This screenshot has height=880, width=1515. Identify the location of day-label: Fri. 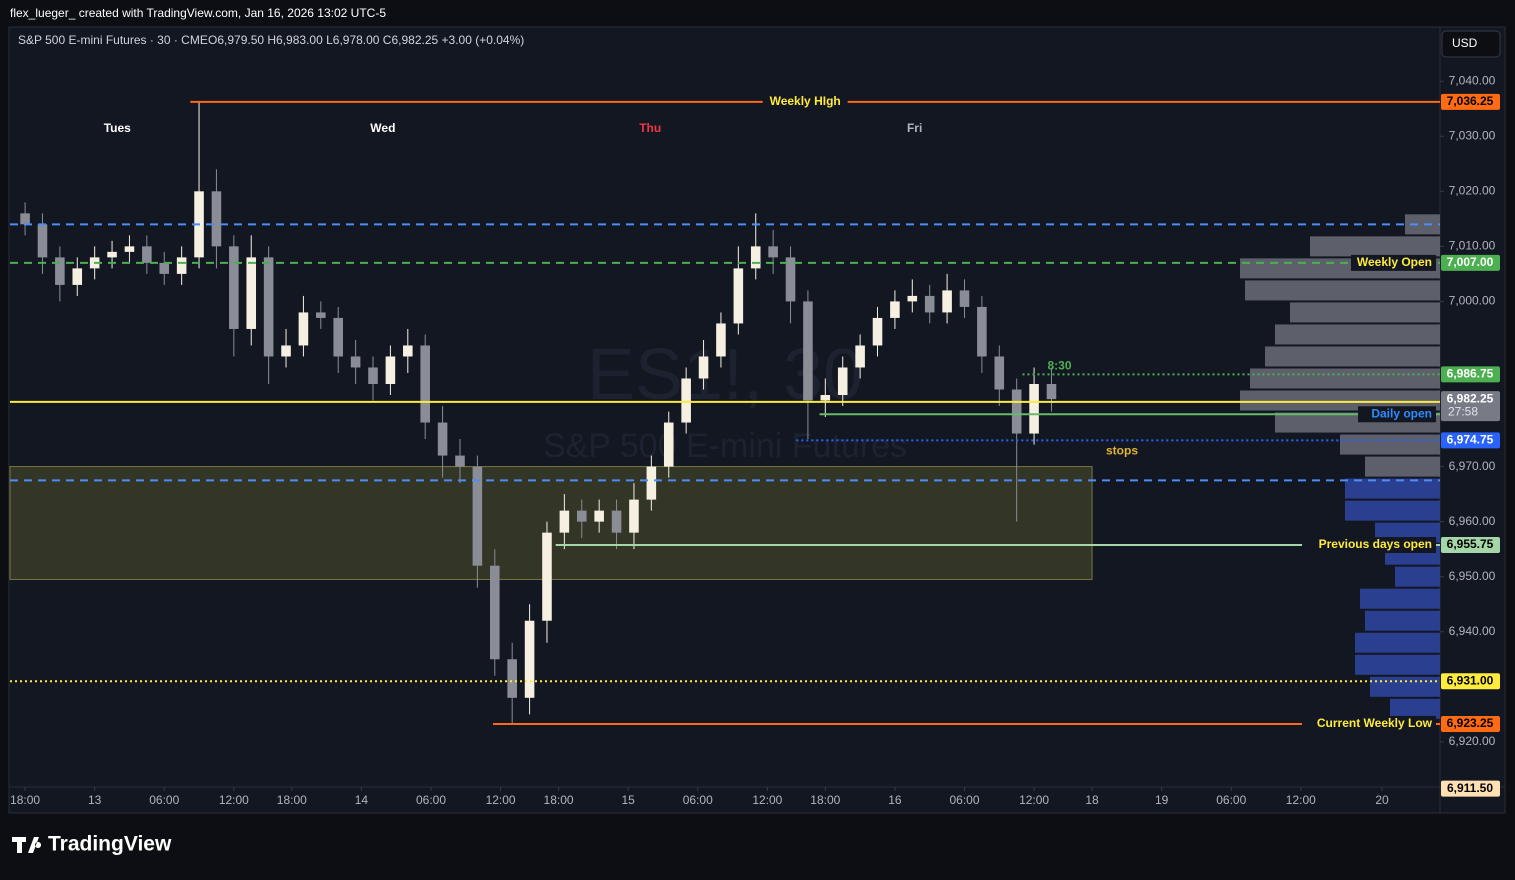
(914, 128).